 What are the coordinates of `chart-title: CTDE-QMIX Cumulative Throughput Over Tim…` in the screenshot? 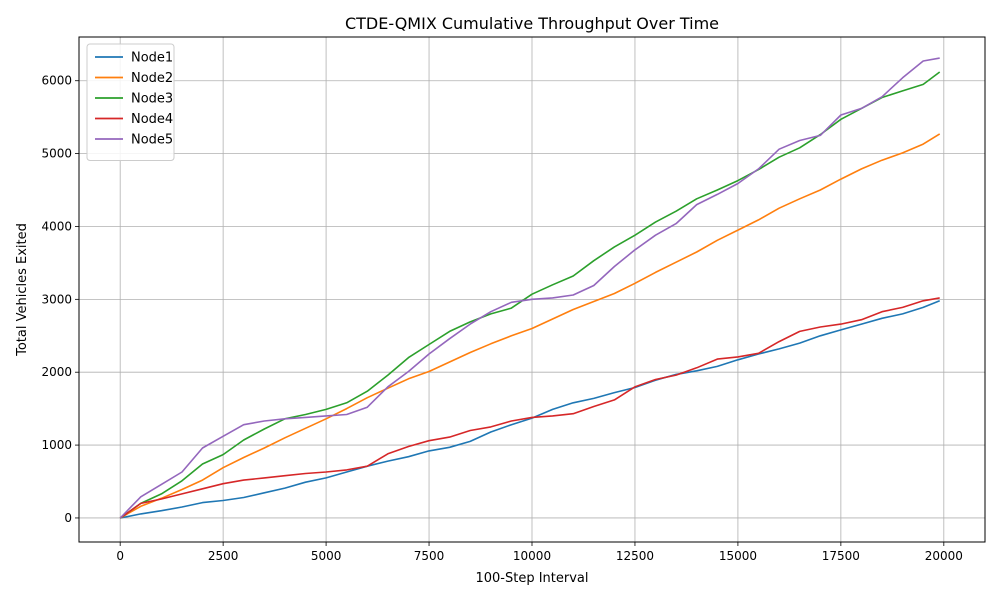 It's located at (532, 23).